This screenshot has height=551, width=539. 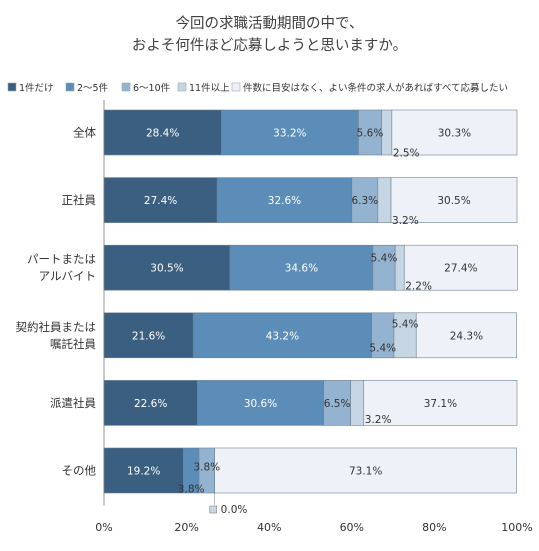 What do you see at coordinates (352, 527) in the screenshot?
I see `x-tick-label: 60%` at bounding box center [352, 527].